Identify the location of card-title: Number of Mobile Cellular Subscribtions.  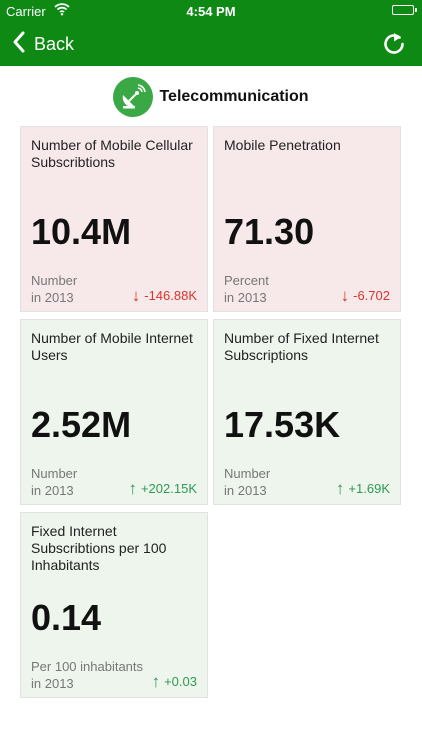
(112, 153).